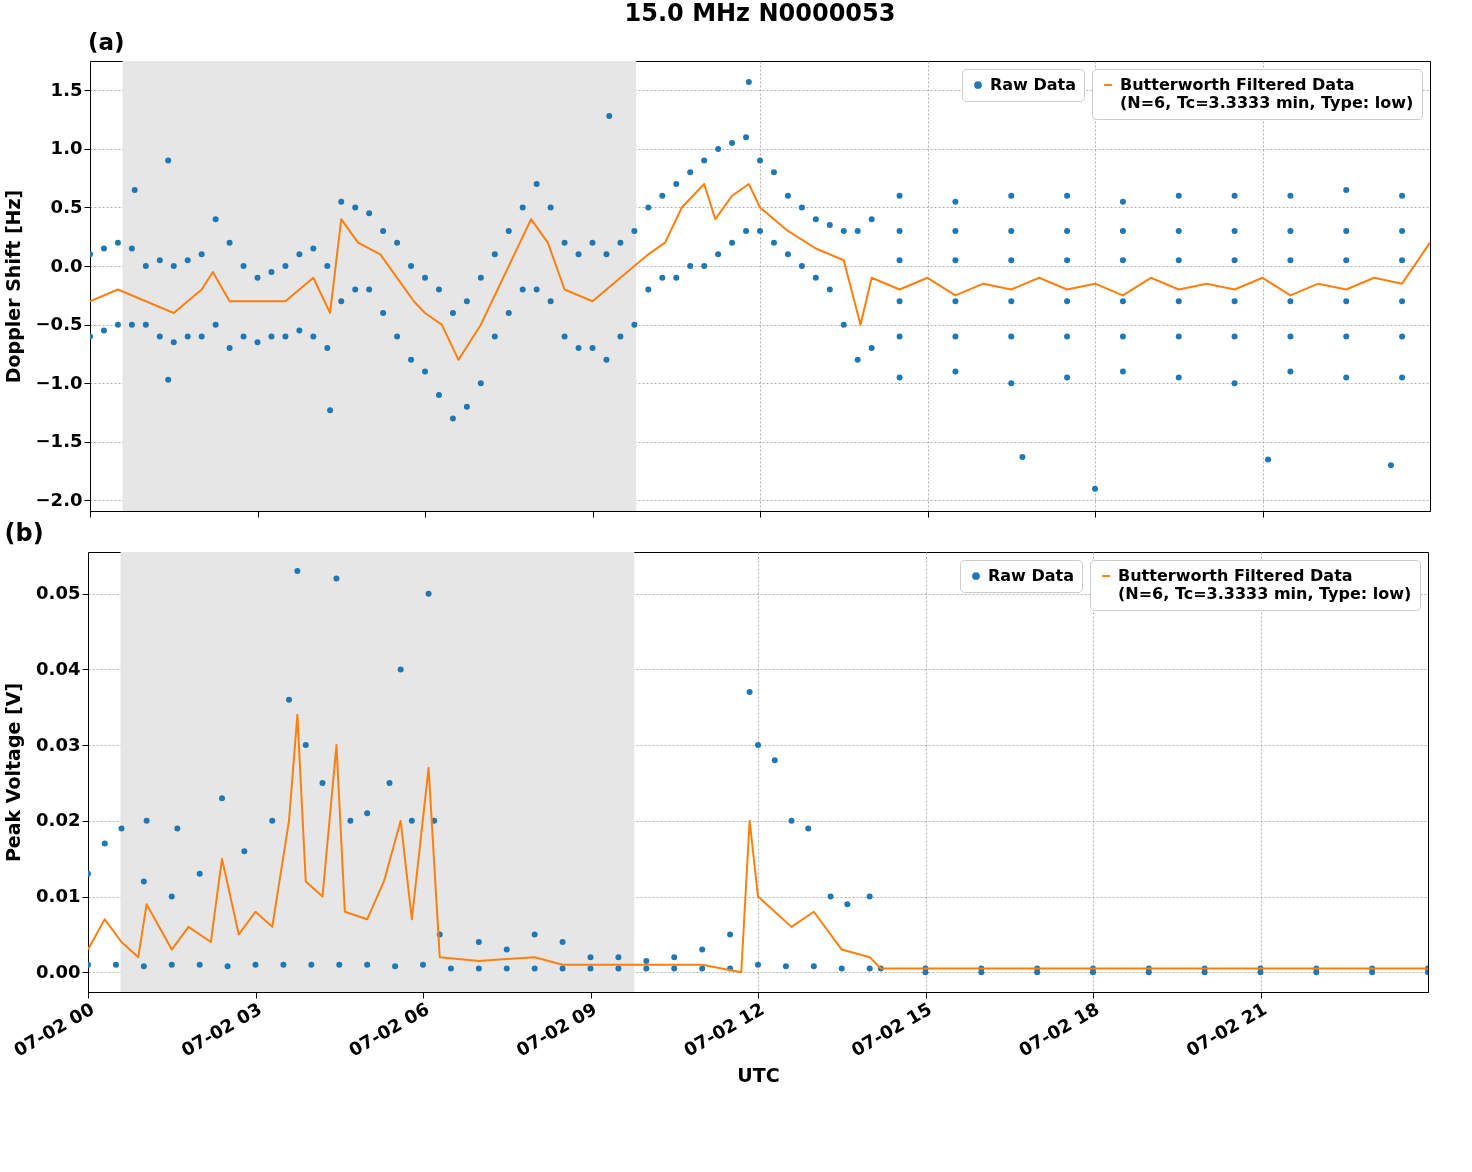 The width and height of the screenshot is (1472, 1172). Describe the element at coordinates (59, 324) in the screenshot. I see `y-tick-label: −0.5` at that location.